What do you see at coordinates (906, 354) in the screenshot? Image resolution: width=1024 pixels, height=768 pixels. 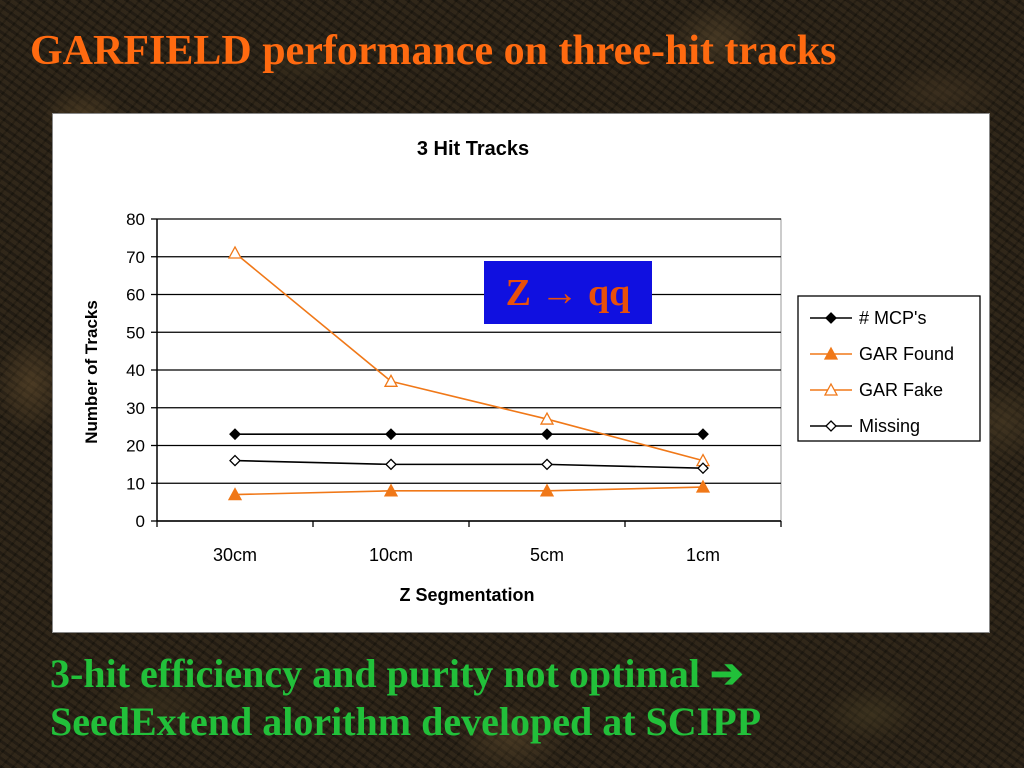 I see `legend-label: GAR Found` at bounding box center [906, 354].